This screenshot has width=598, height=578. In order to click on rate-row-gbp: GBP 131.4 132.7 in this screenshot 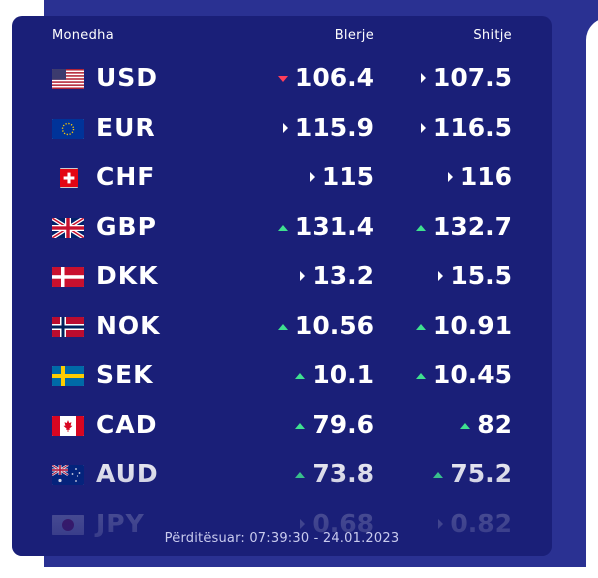, I will do `click(282, 228)`.